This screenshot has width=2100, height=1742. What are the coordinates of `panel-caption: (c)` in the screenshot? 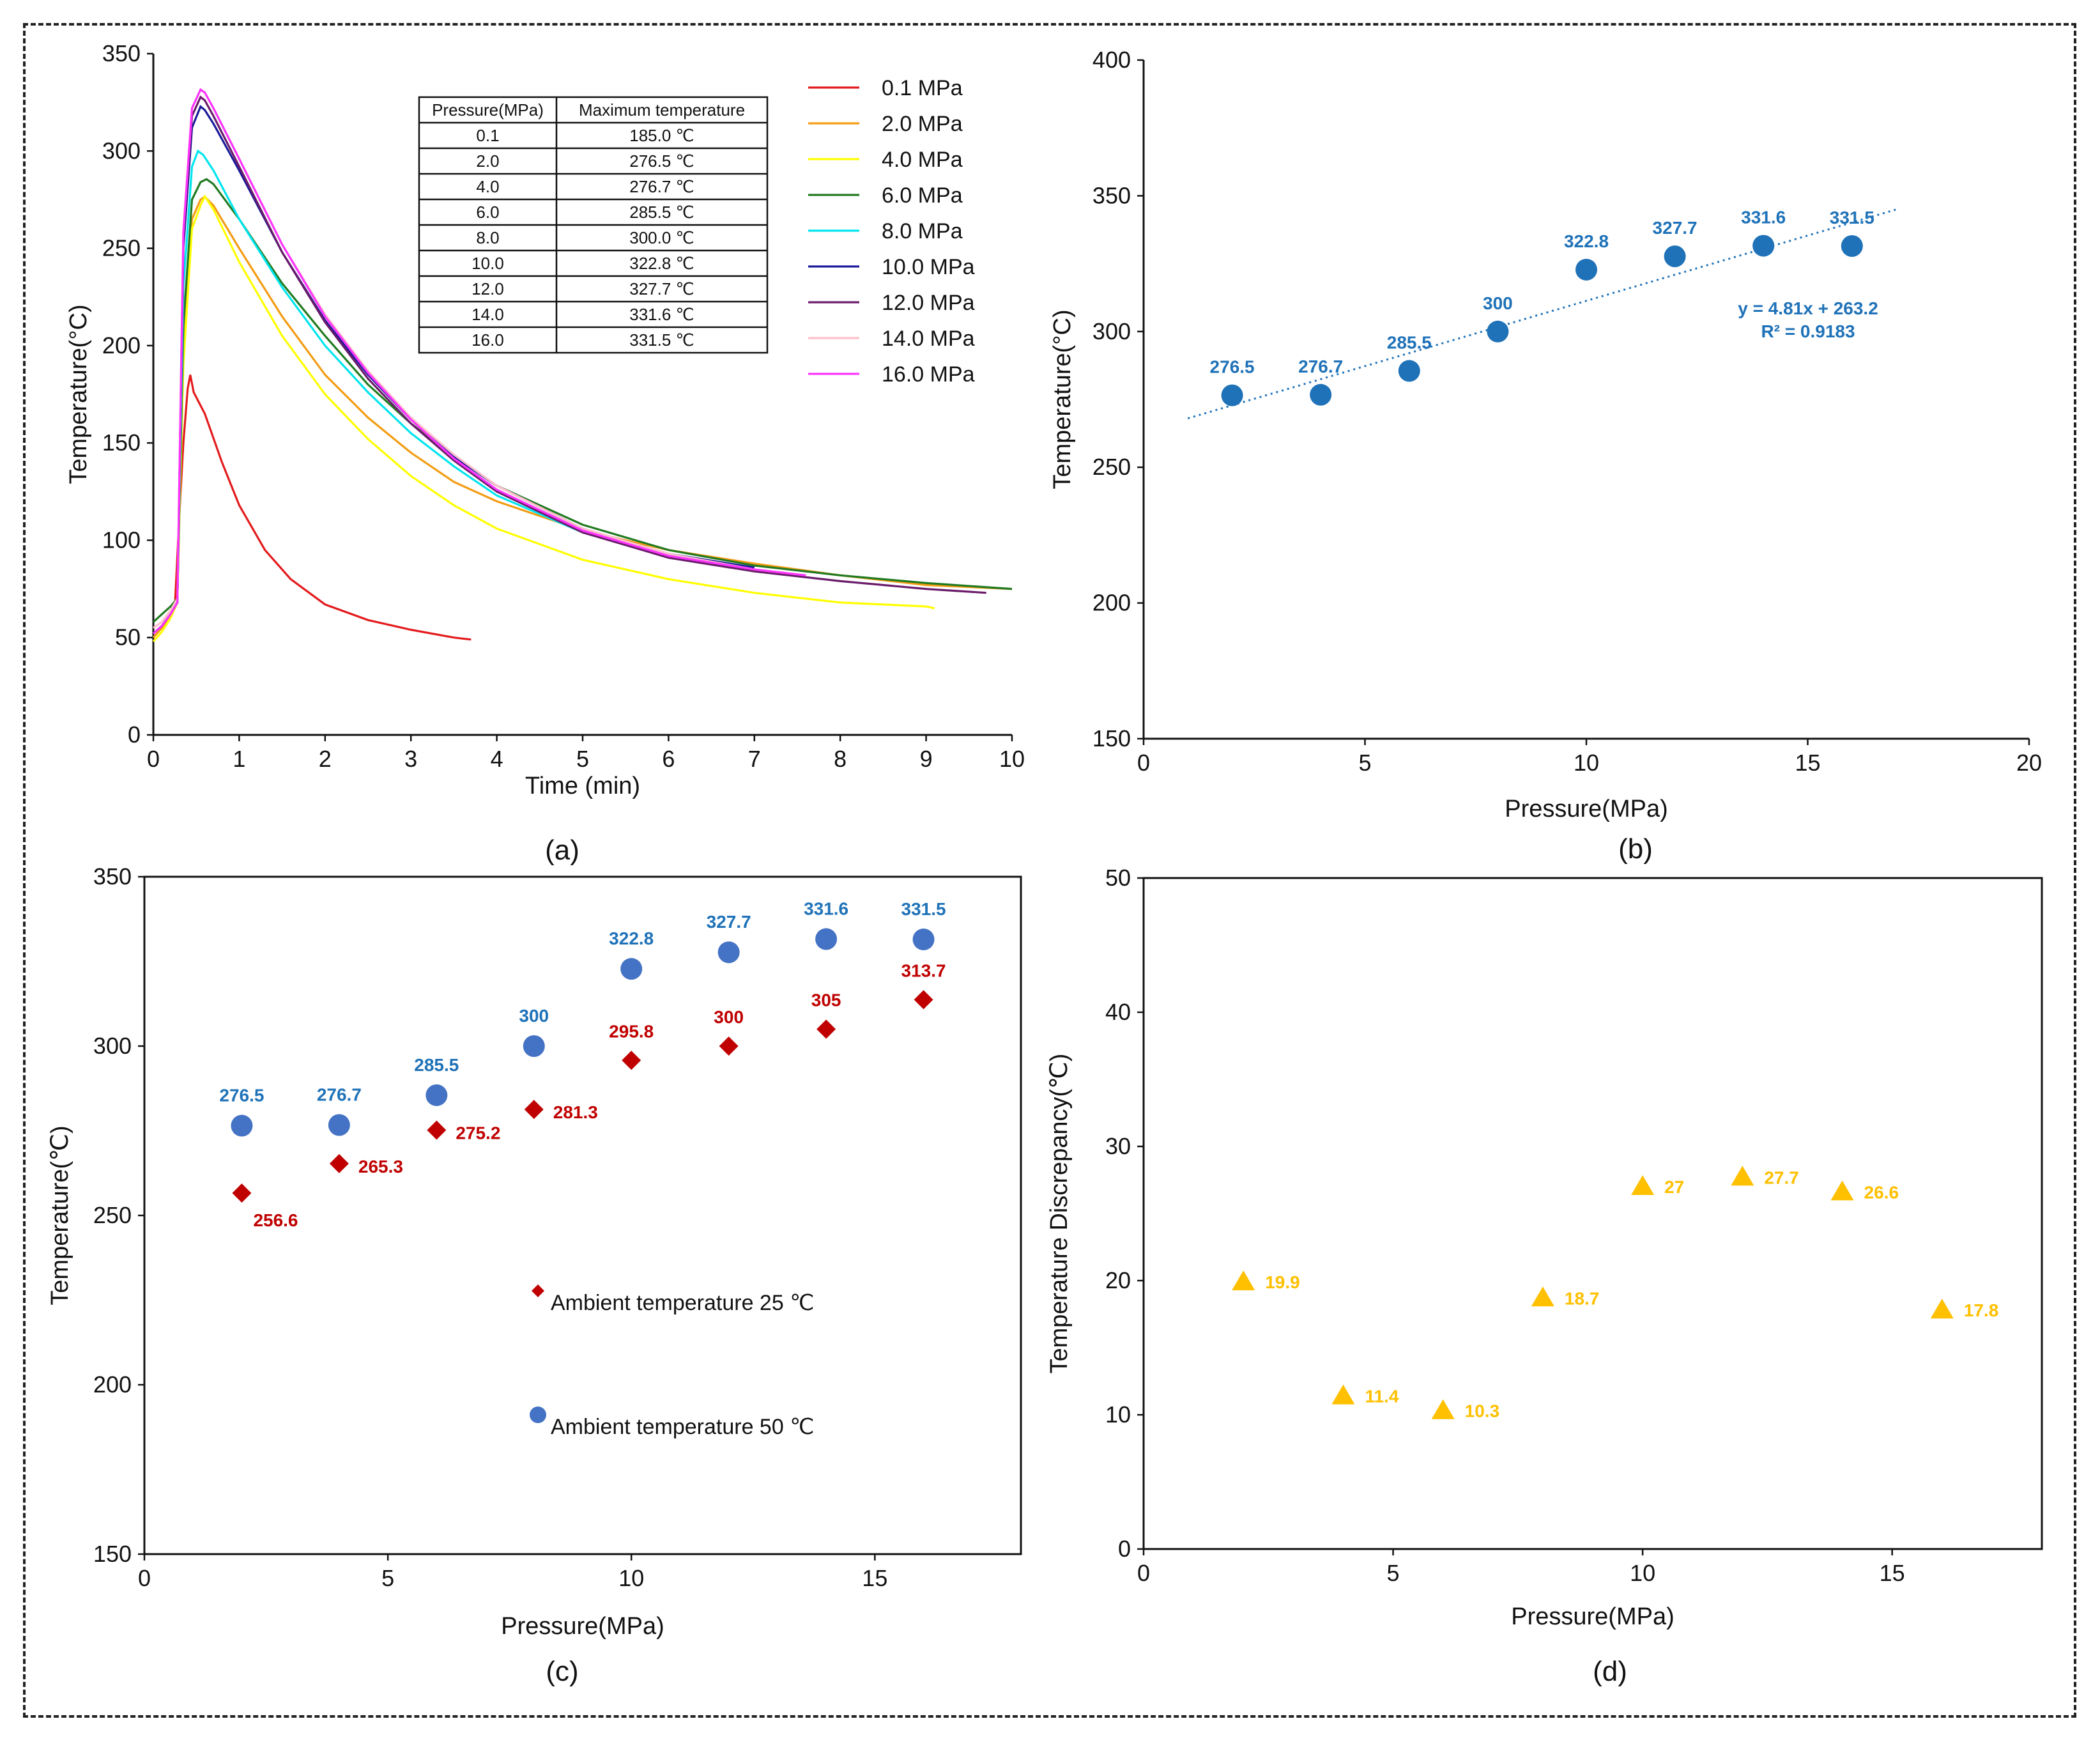 It's located at (562, 1671).